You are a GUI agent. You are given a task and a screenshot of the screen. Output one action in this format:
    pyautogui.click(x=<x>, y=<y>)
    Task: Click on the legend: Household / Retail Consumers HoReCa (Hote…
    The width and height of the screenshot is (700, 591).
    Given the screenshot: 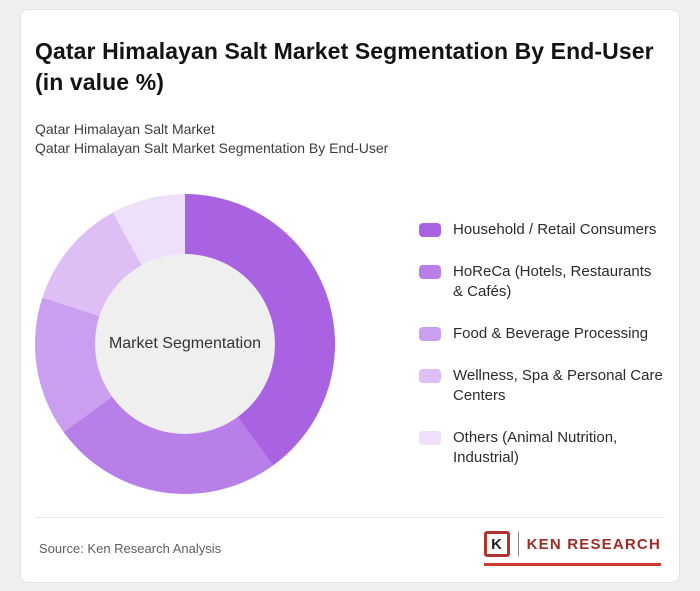 What is the action you would take?
    pyautogui.click(x=542, y=344)
    